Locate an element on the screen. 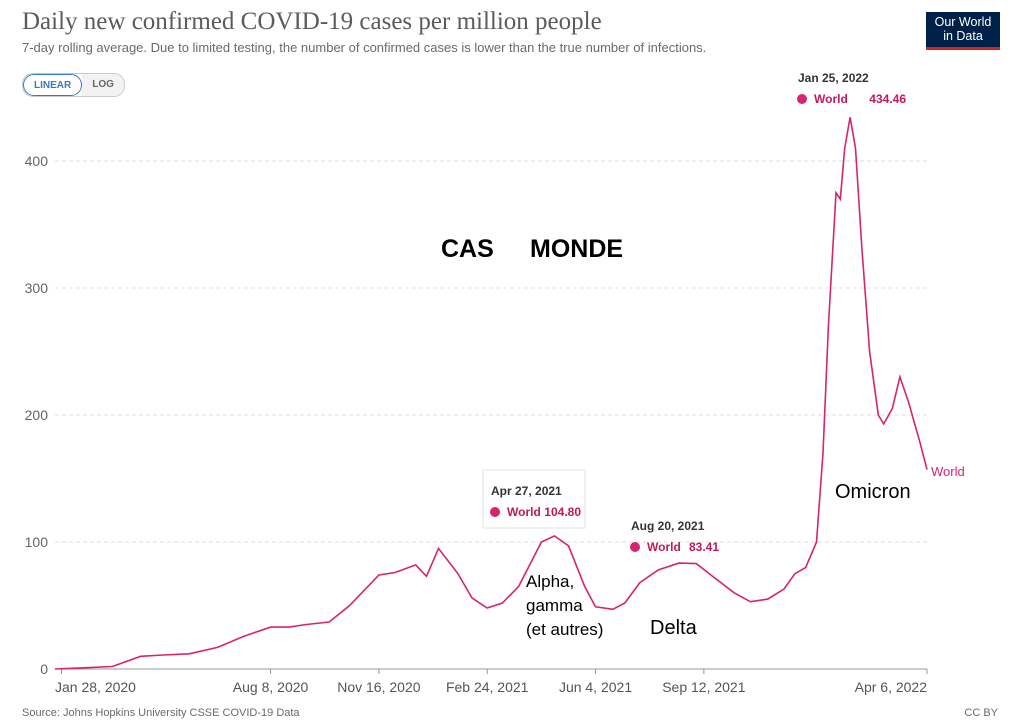 The width and height of the screenshot is (1024, 725). y-tick-label: 300 is located at coordinates (37, 288).